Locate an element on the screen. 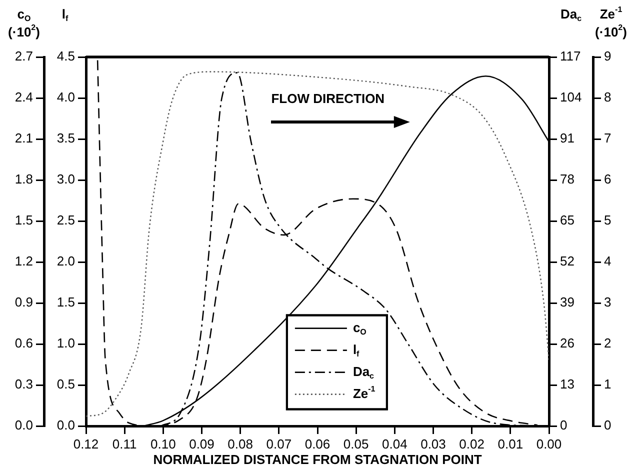 Image resolution: width=635 pixels, height=472 pixels. y2-tick-label: 1.0 is located at coordinates (65, 343).